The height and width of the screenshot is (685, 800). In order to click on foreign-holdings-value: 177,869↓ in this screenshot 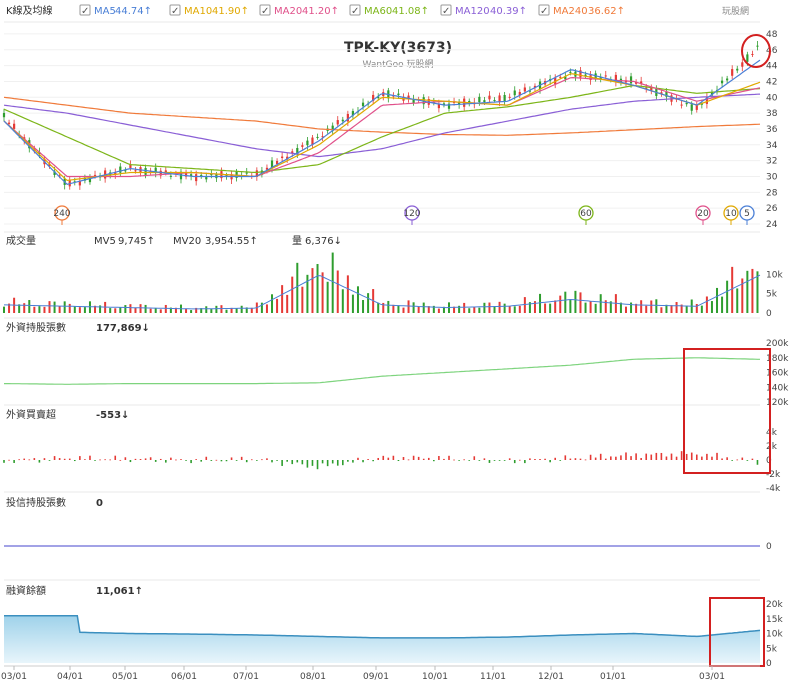, I will do `click(123, 328)`.